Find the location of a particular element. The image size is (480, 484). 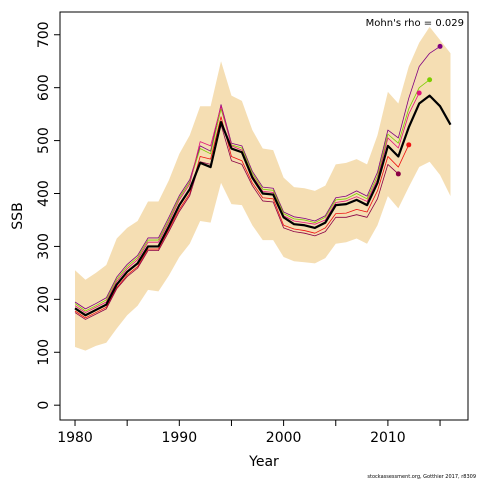

y-tick-label: 200 is located at coordinates (44, 299).